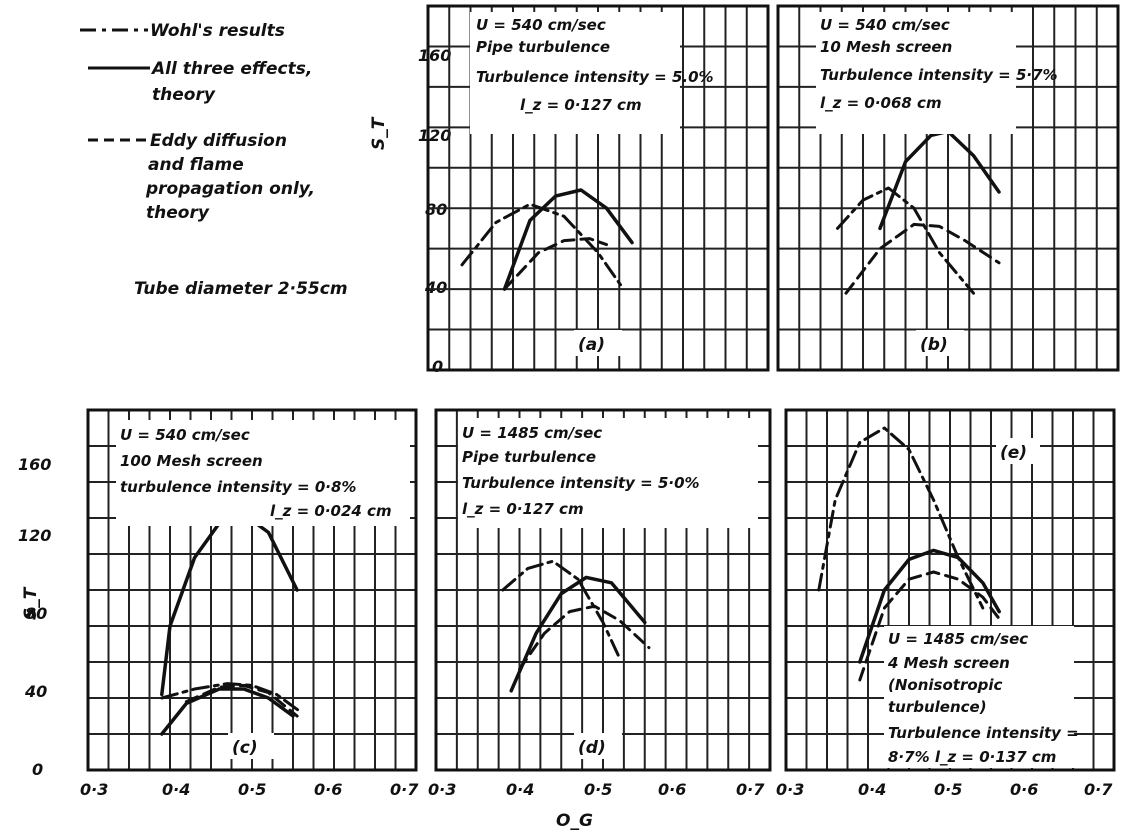  What do you see at coordinates (35, 691) in the screenshot?
I see `y-tick-bottom-40: 40` at bounding box center [35, 691].